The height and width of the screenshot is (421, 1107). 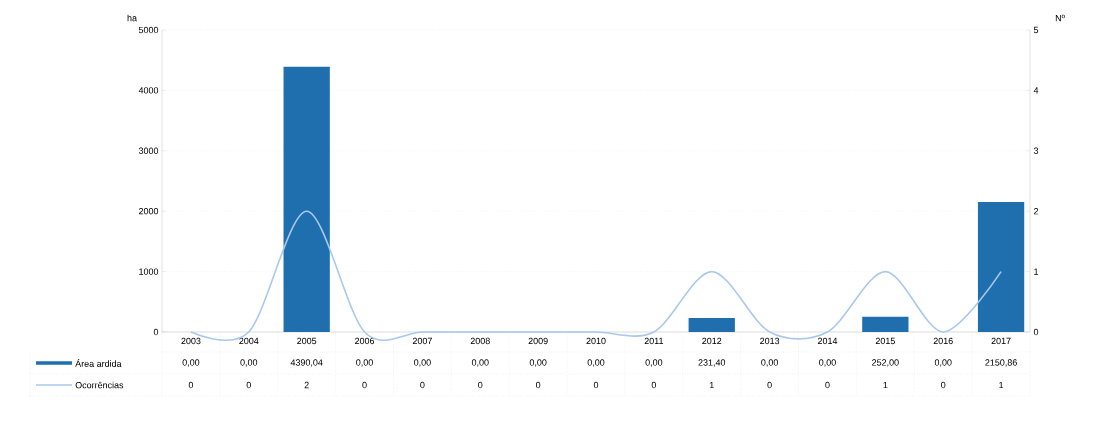 I want to click on x-tick-label: 2003, so click(x=191, y=341).